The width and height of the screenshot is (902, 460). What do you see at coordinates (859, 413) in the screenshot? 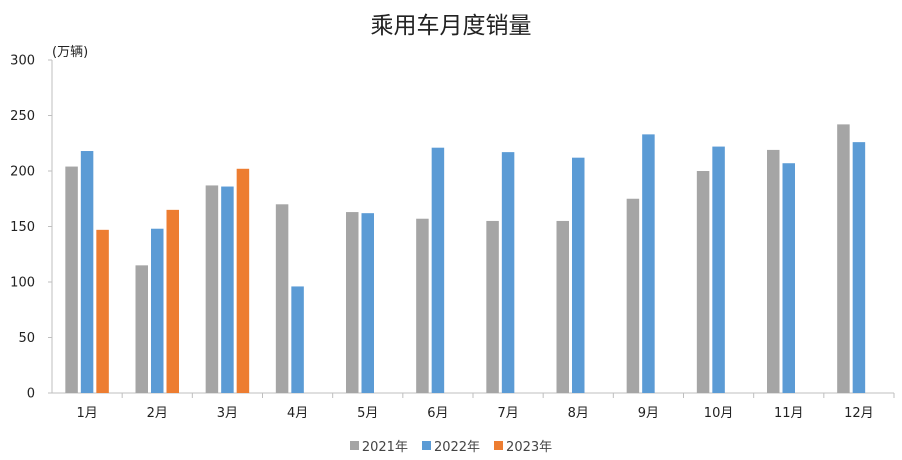
I see `x-tick-label: 12月` at bounding box center [859, 413].